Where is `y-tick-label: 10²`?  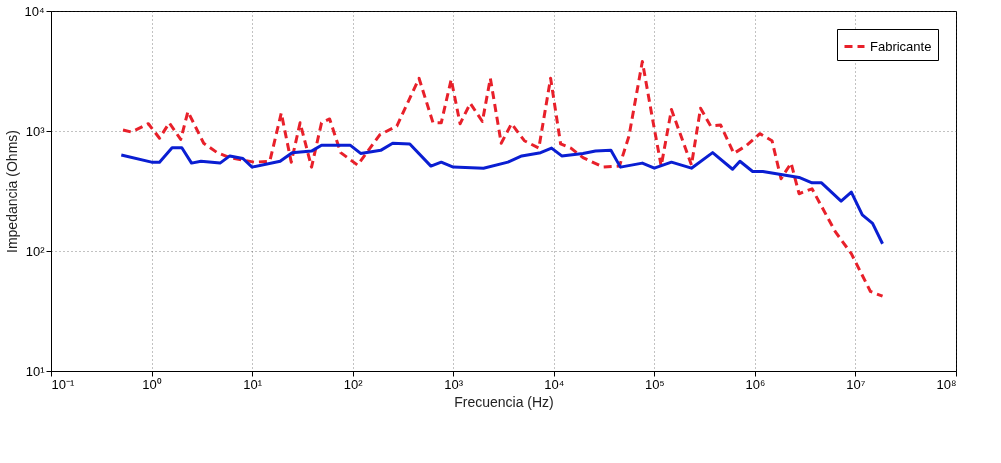
y-tick-label: 10² is located at coordinates (35, 251).